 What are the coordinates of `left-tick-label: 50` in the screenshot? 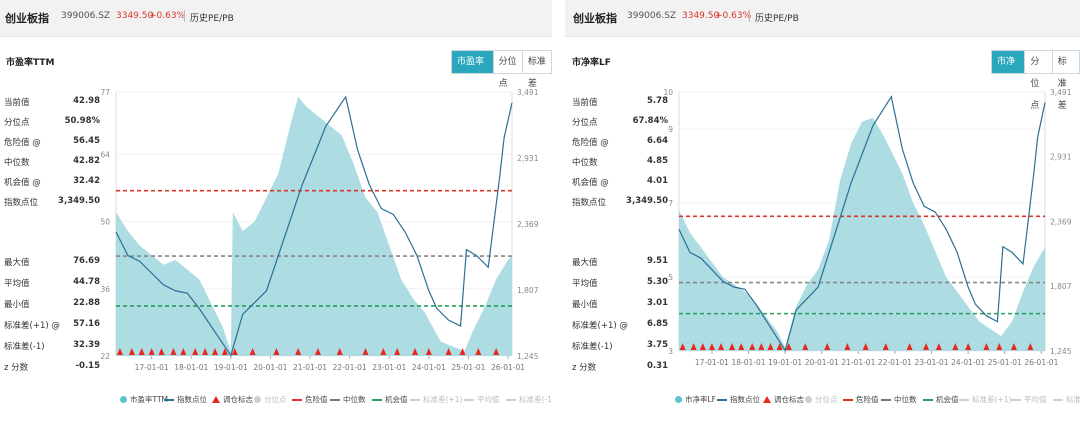 It's located at (105, 222).